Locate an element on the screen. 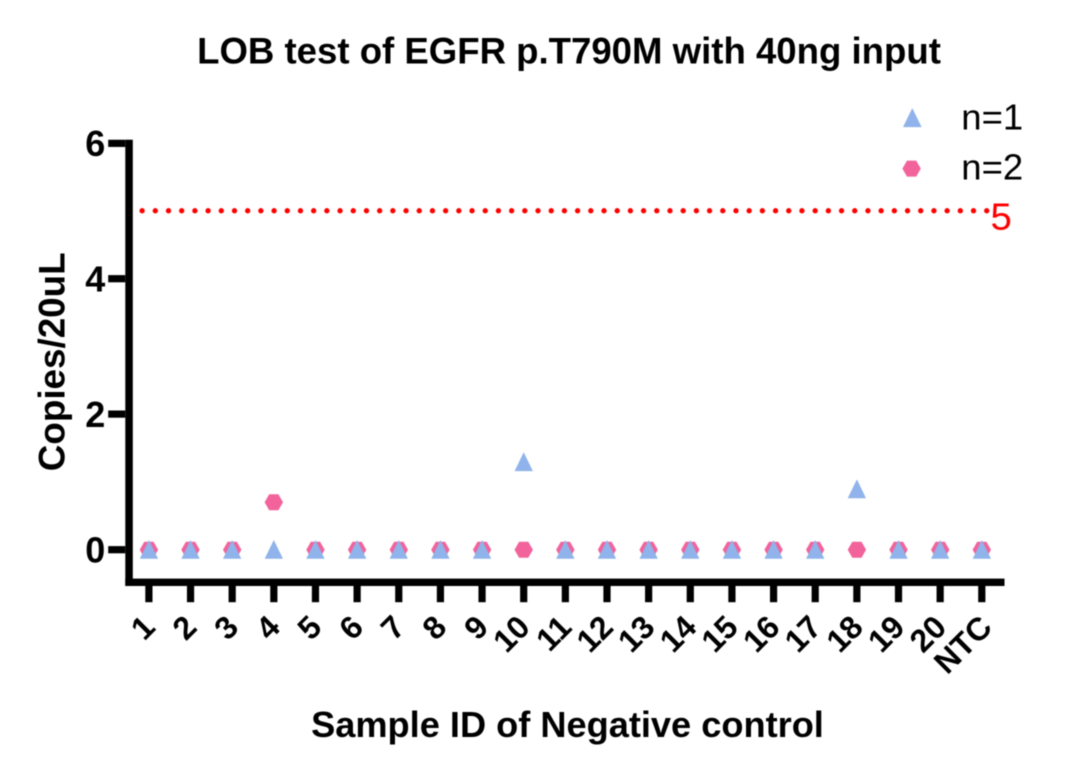 The image size is (1074, 777). svg-text: 2 is located at coordinates (95, 414).